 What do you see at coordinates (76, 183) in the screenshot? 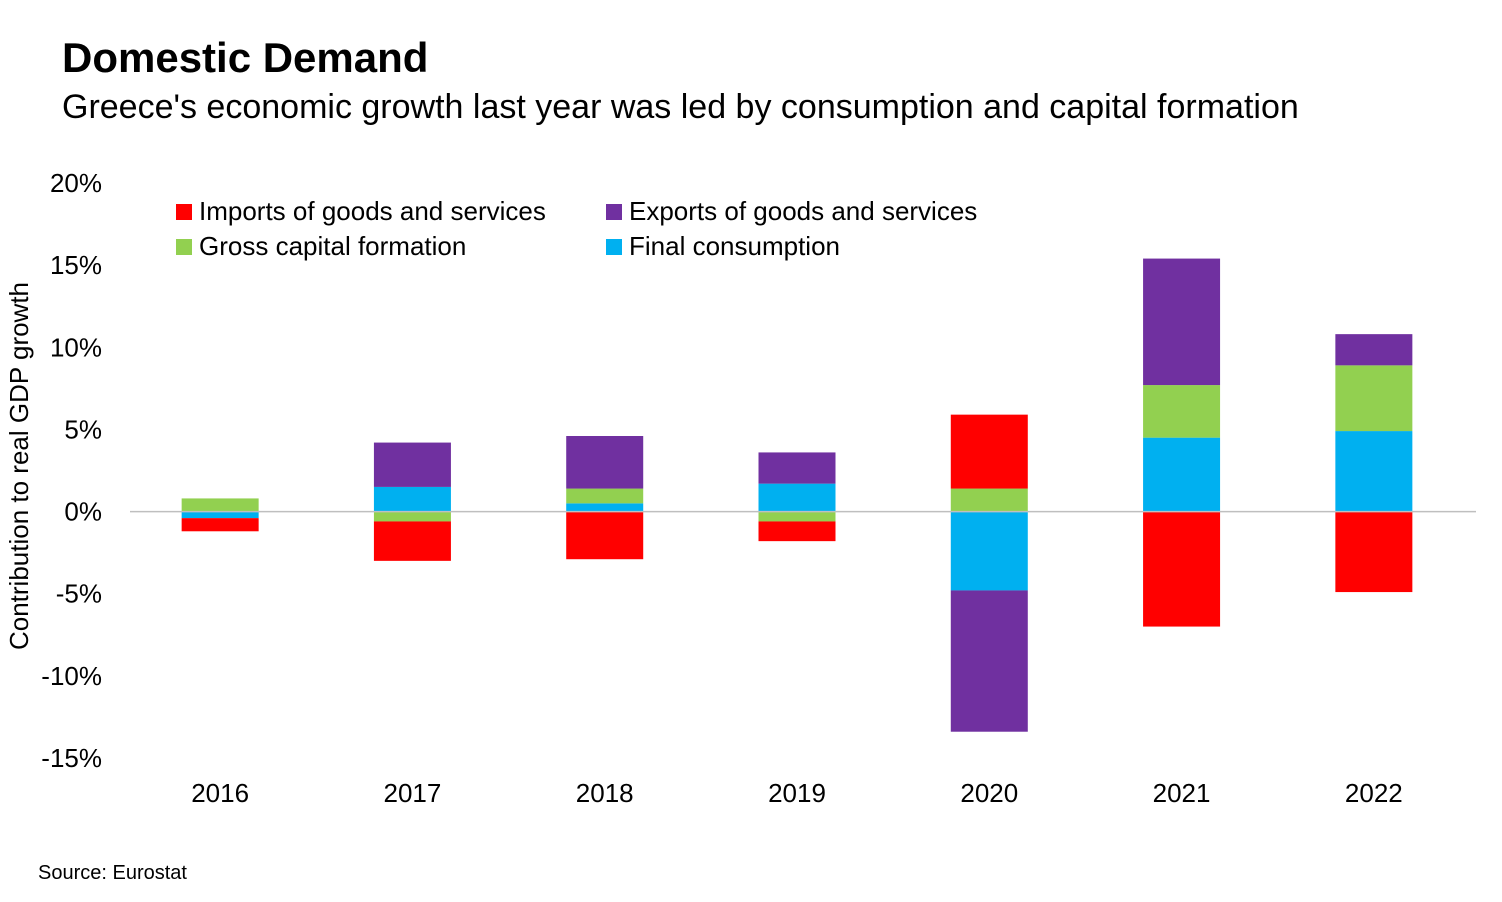
I see `y-tick-label: 20%` at bounding box center [76, 183].